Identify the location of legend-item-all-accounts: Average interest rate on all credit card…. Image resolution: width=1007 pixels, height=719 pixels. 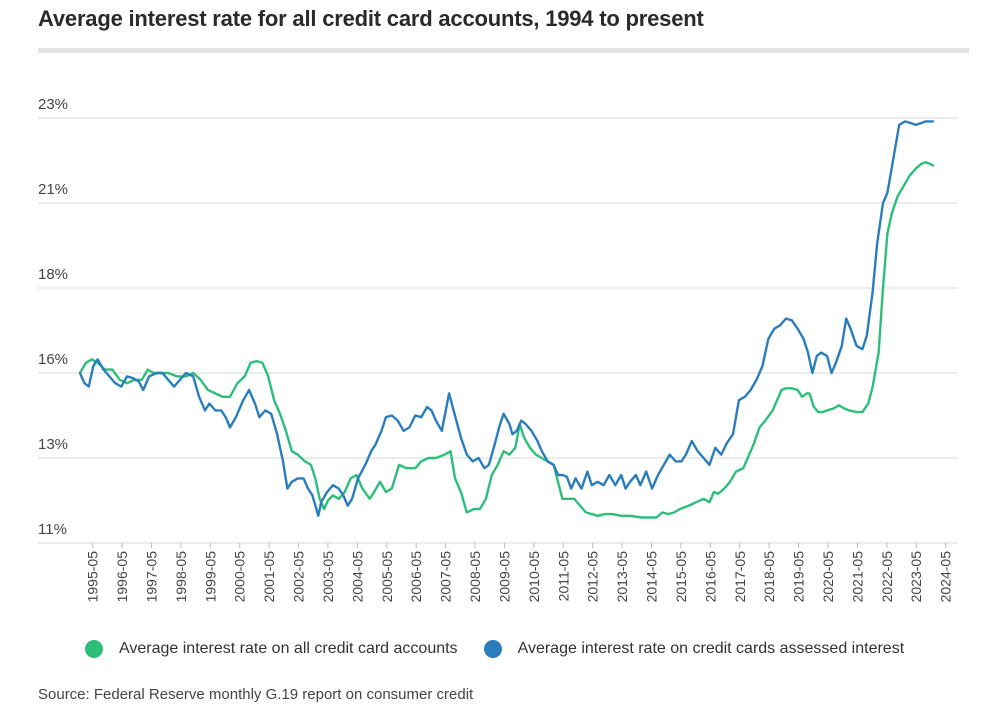
(271, 649).